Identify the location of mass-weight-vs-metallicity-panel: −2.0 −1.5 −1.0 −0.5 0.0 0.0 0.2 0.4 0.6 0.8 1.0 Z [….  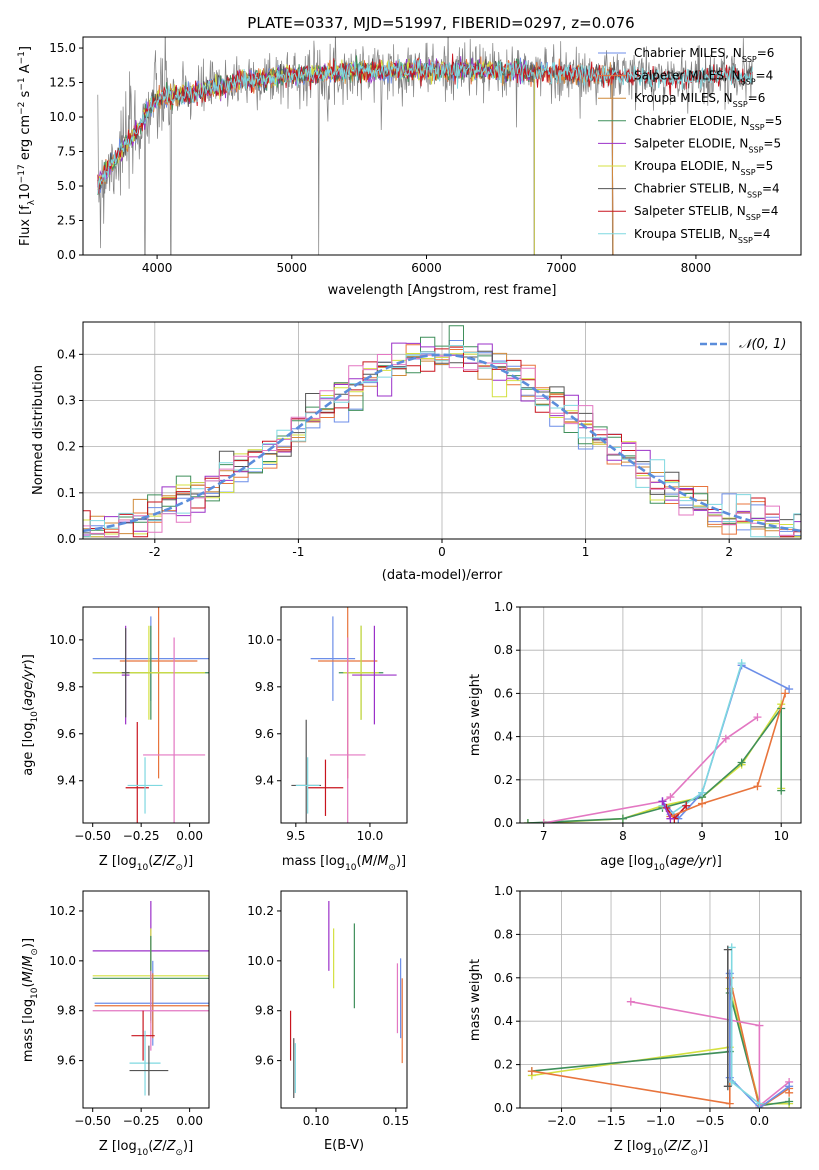
(635, 1021).